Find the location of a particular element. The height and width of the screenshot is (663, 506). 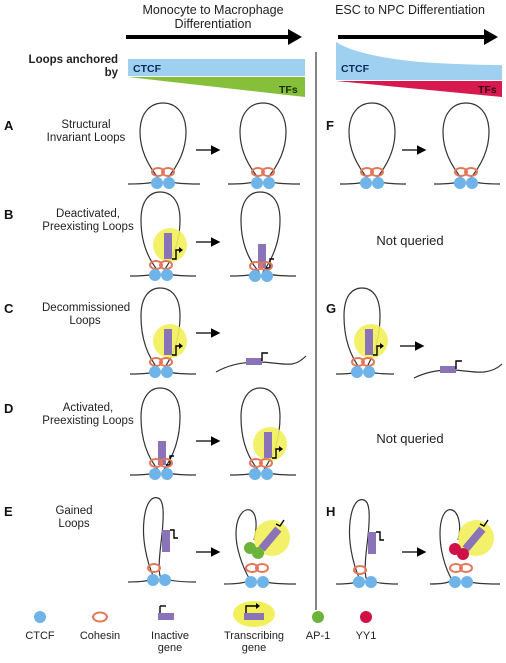

yy1-icon is located at coordinates (366, 617).